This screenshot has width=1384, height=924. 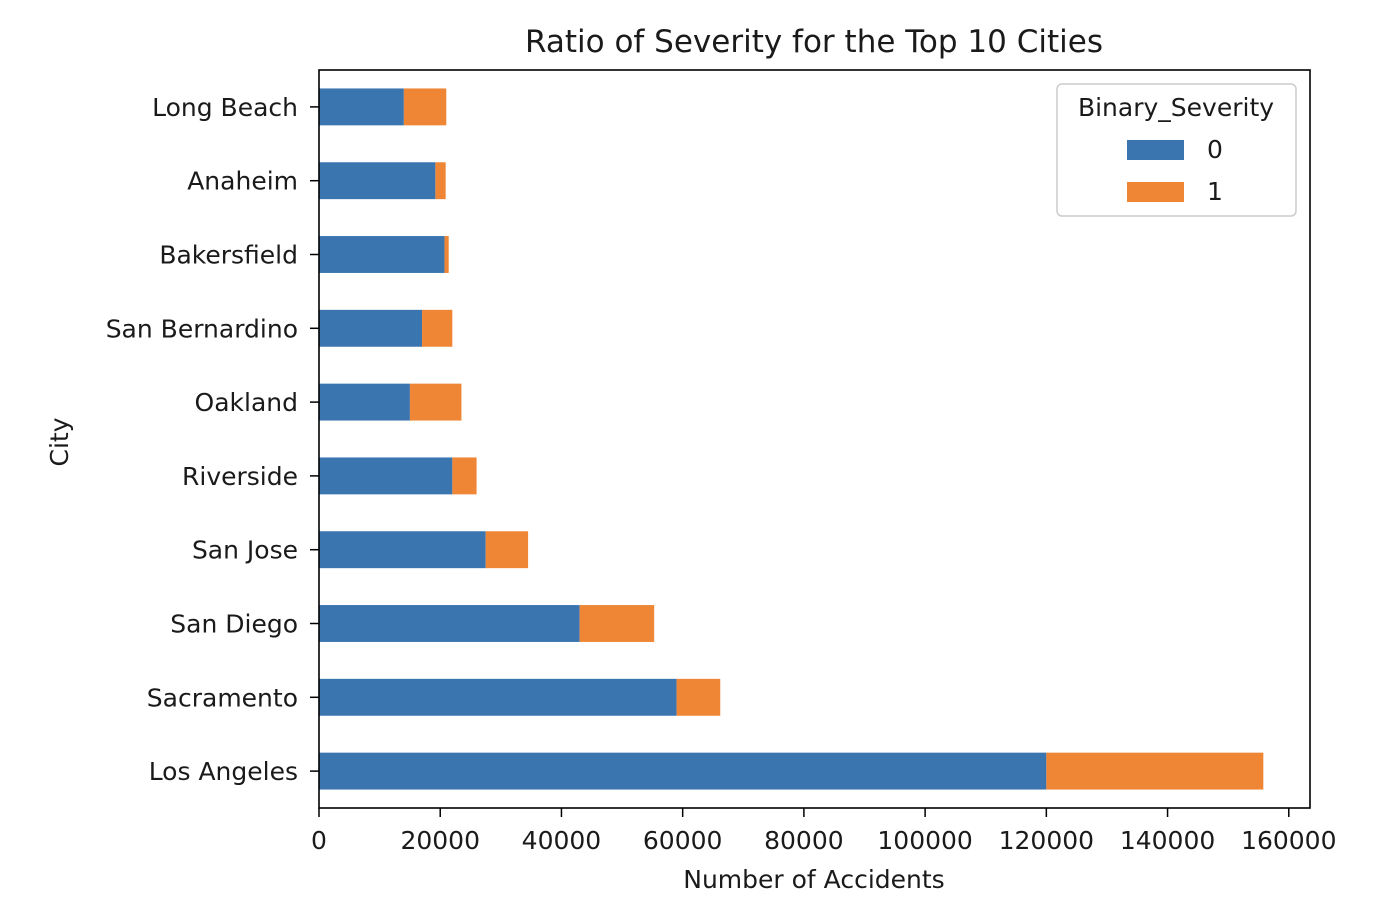 I want to click on x-tick-label: 80000, so click(x=804, y=840).